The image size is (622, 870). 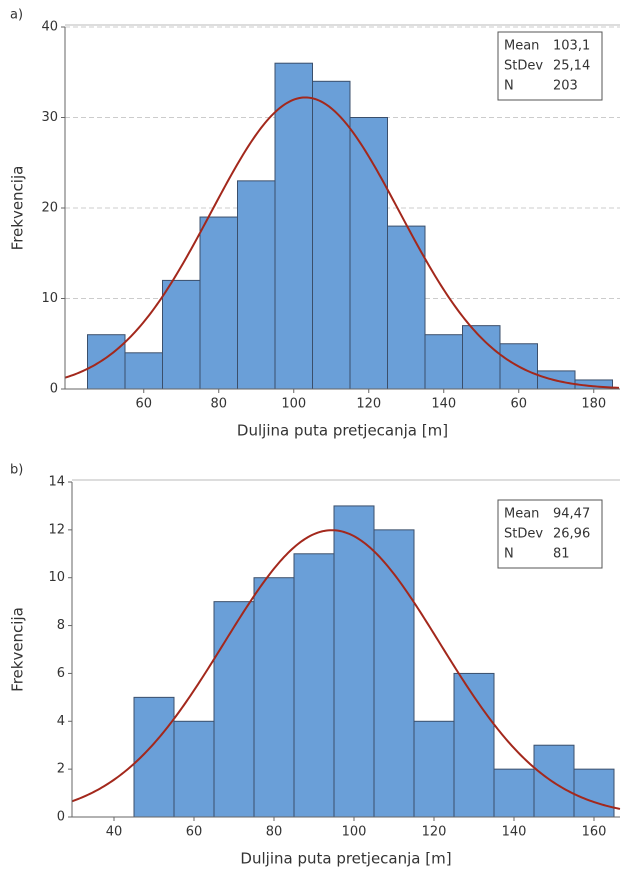 What do you see at coordinates (61, 673) in the screenshot?
I see `y-tick-label: 6` at bounding box center [61, 673].